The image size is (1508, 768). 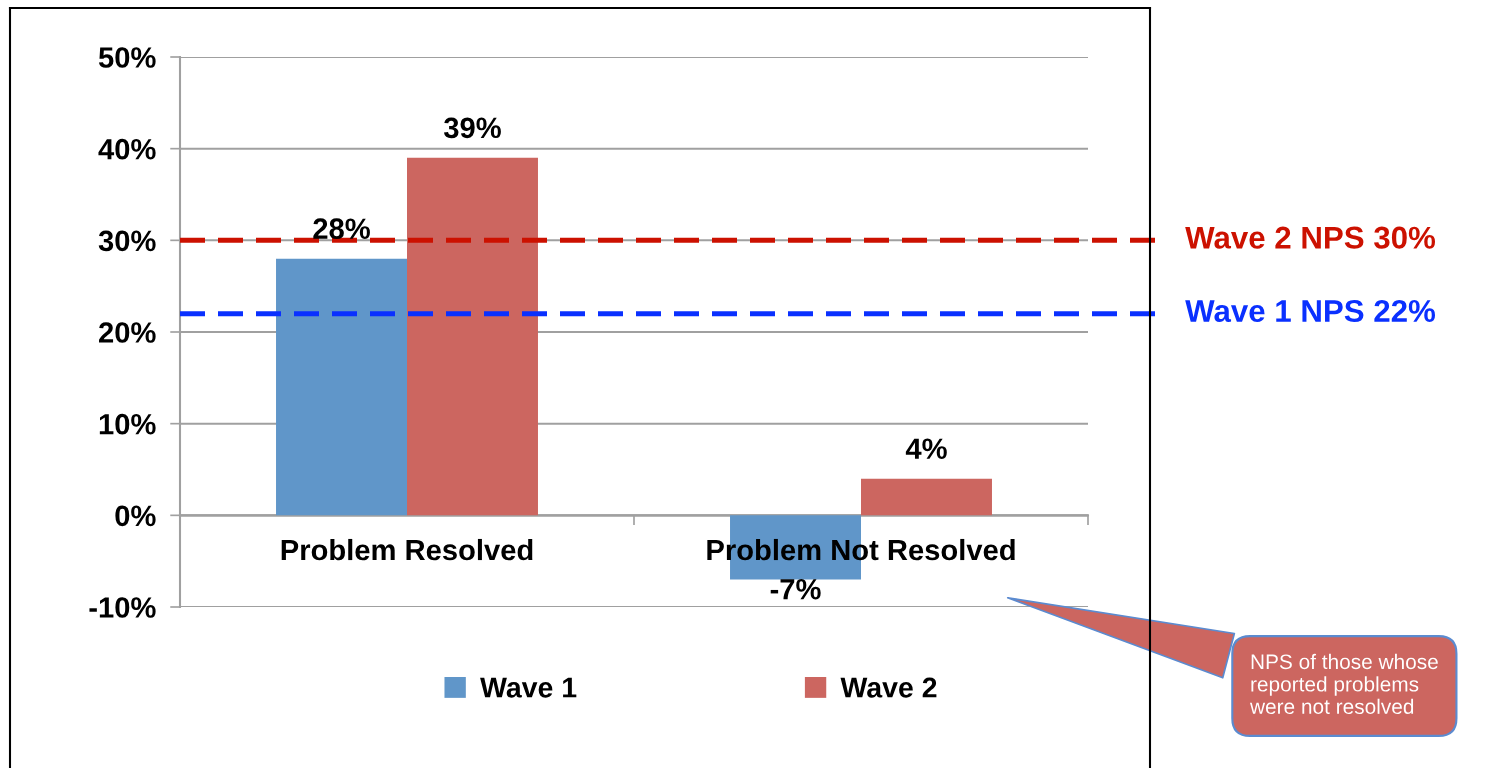 I want to click on y-tick-label: 40%, so click(x=127, y=149).